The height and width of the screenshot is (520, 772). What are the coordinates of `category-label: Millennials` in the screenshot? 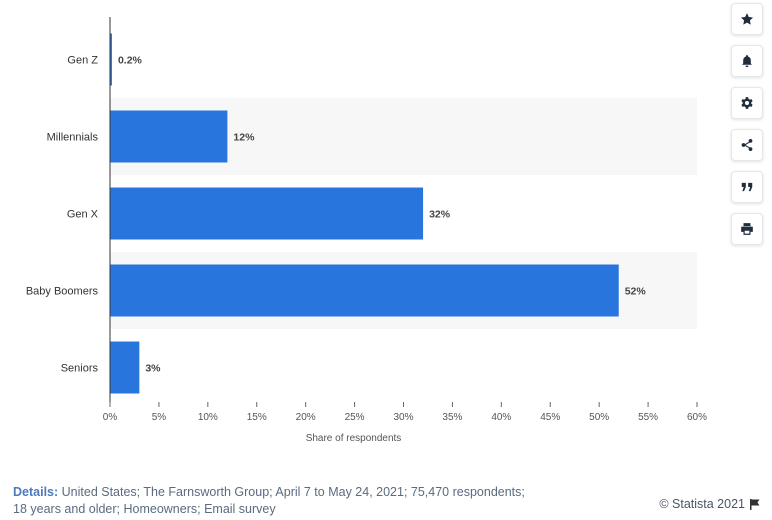 It's located at (73, 138).